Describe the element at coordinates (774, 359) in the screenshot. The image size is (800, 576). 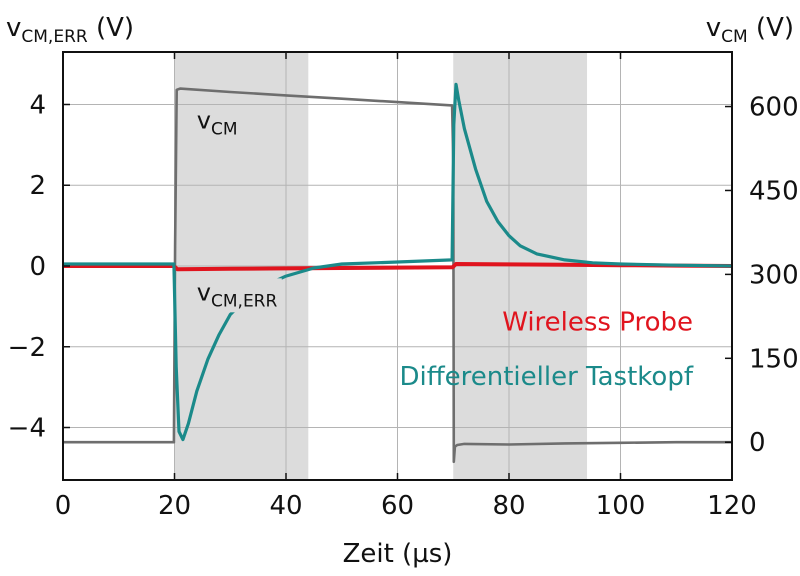
I see `y-right-tick-label: 150` at that location.